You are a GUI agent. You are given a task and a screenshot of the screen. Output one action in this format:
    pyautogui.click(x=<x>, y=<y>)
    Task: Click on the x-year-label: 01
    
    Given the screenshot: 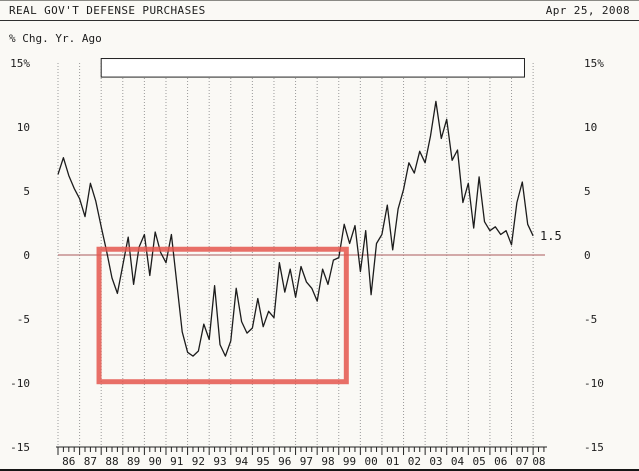 What is the action you would take?
    pyautogui.click(x=392, y=461)
    